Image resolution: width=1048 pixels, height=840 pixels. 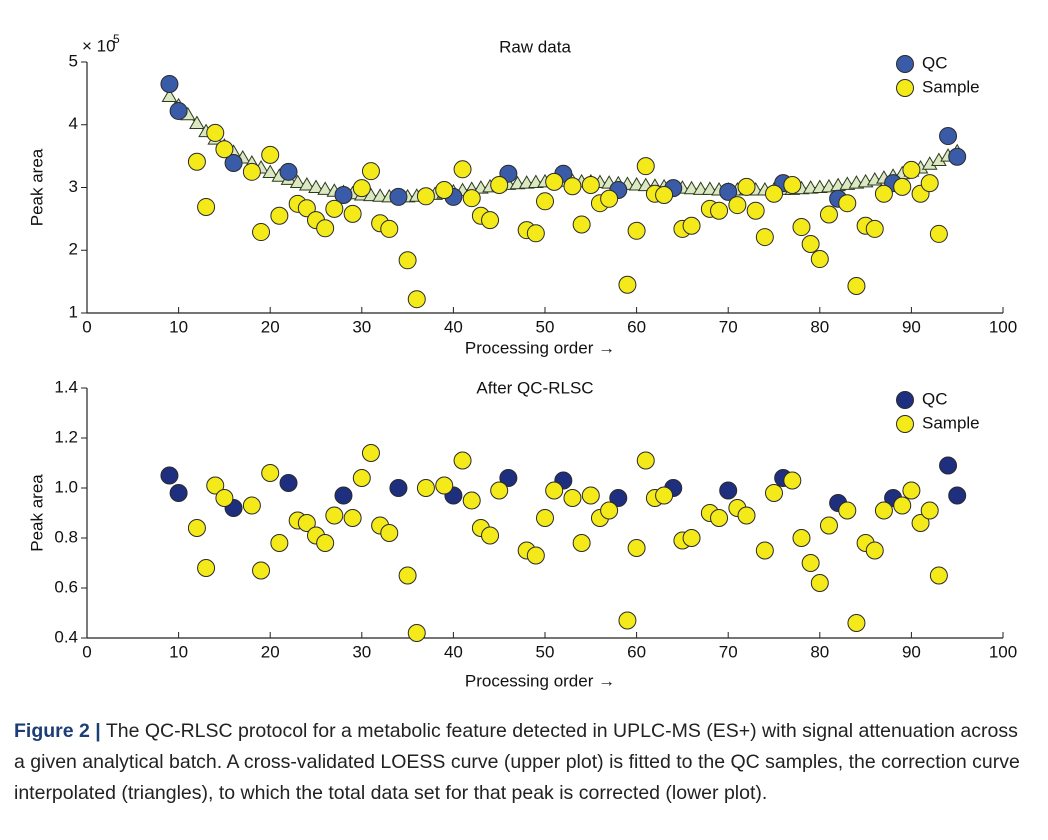 I want to click on y-multiplier: × 10, so click(x=99, y=45).